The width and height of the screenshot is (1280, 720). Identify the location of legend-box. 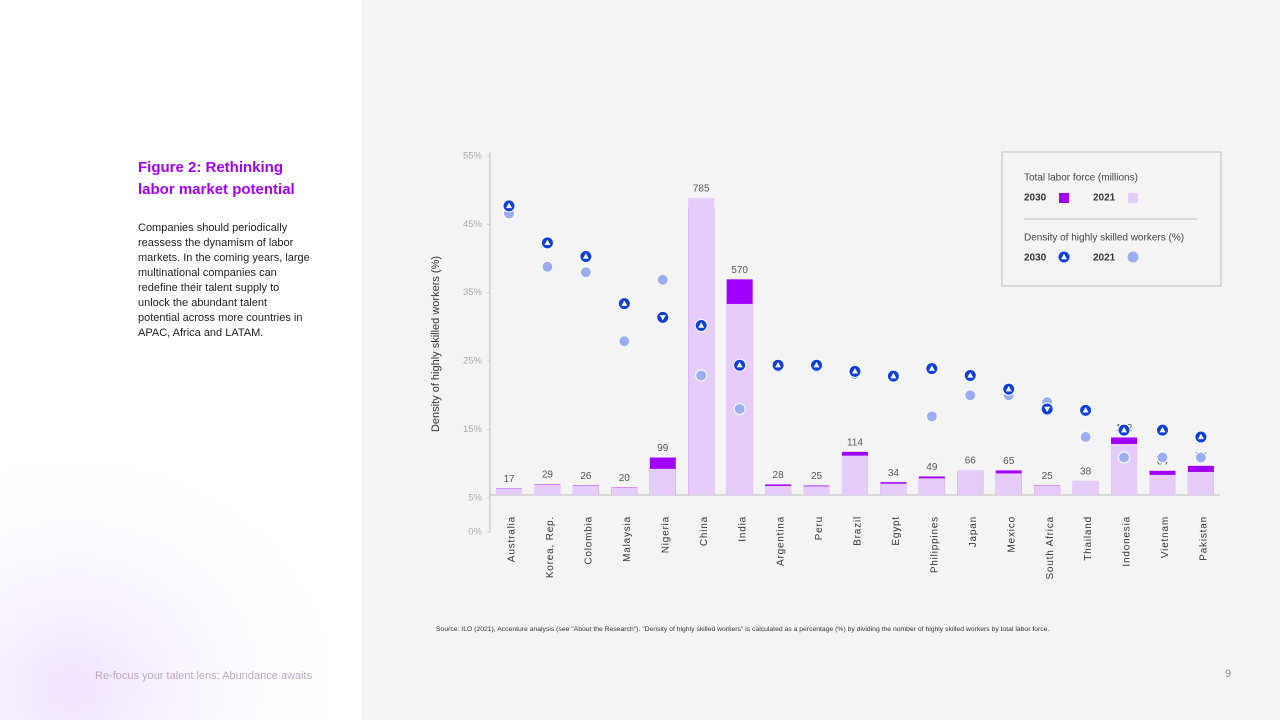
(1111, 219).